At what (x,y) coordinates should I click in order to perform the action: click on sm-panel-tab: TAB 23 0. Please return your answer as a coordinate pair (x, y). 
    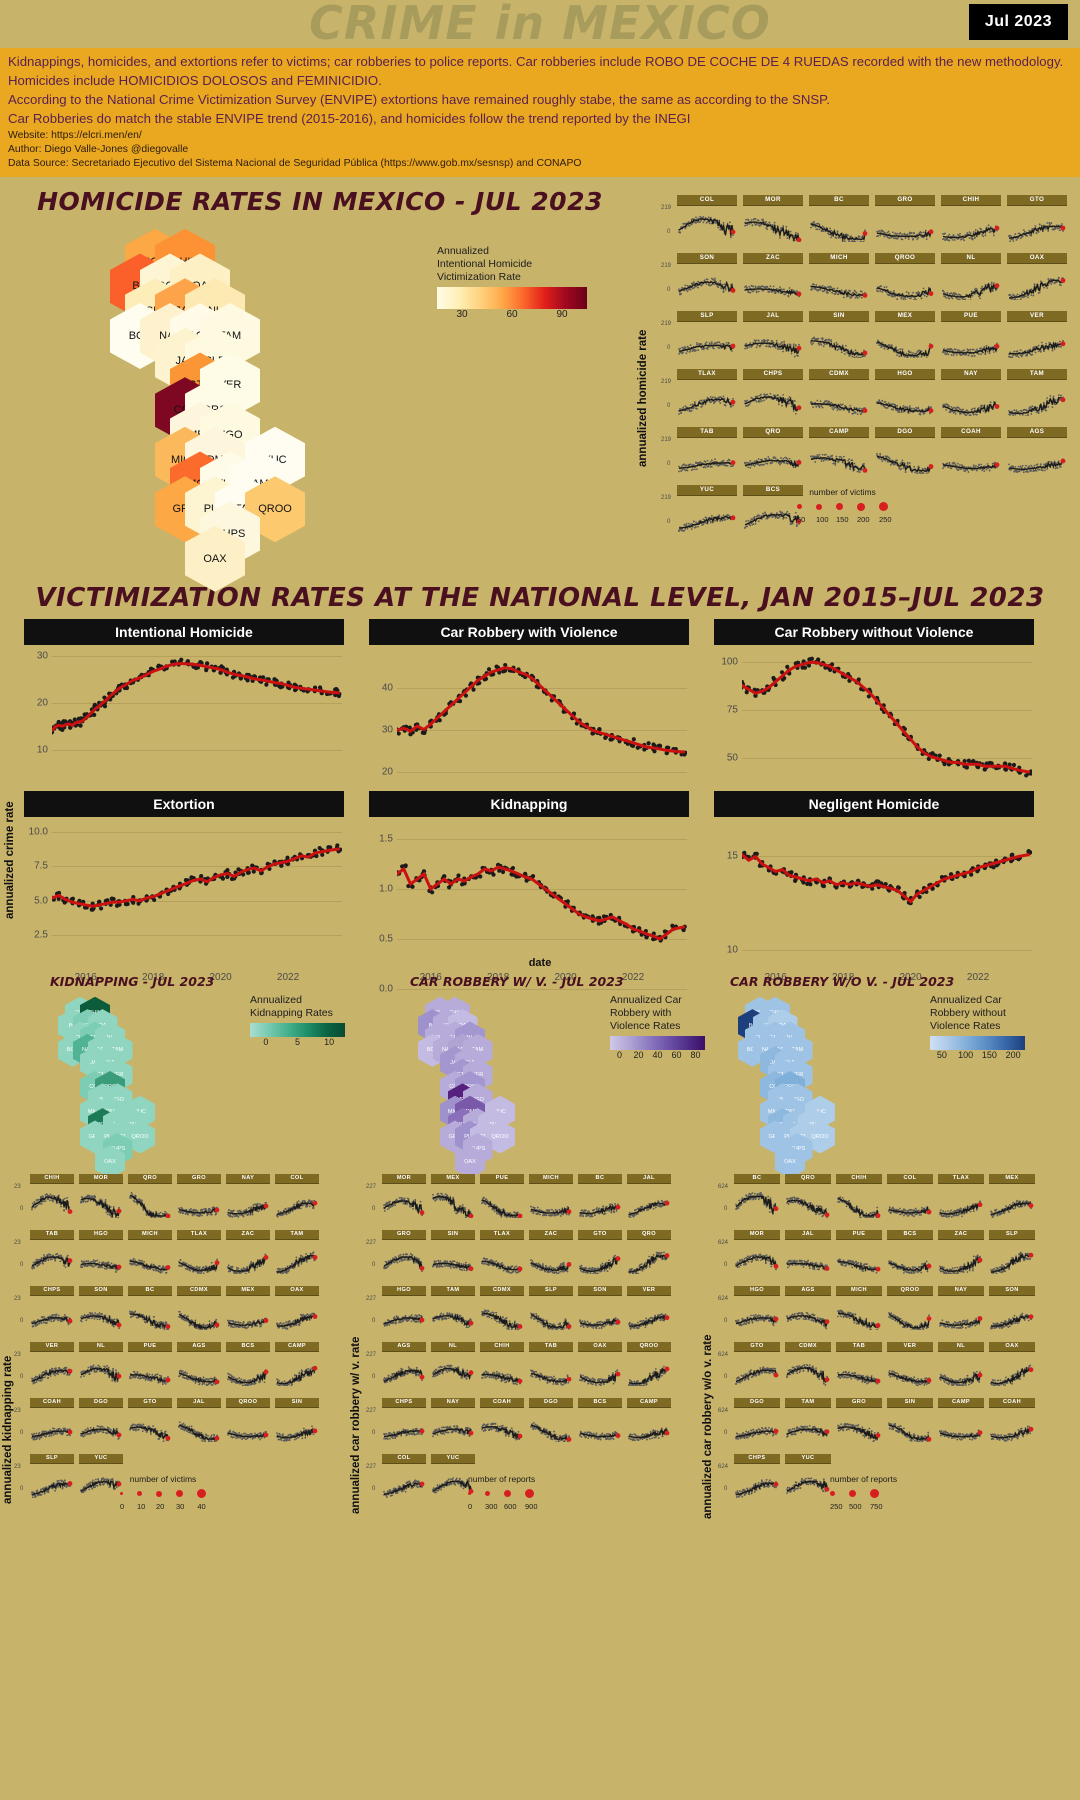
    Looking at the image, I should click on (44, 1251).